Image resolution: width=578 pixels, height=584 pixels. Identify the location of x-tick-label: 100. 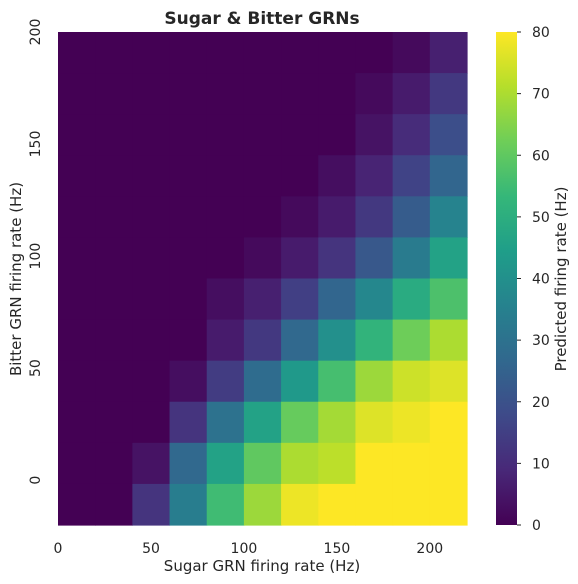
(244, 549).